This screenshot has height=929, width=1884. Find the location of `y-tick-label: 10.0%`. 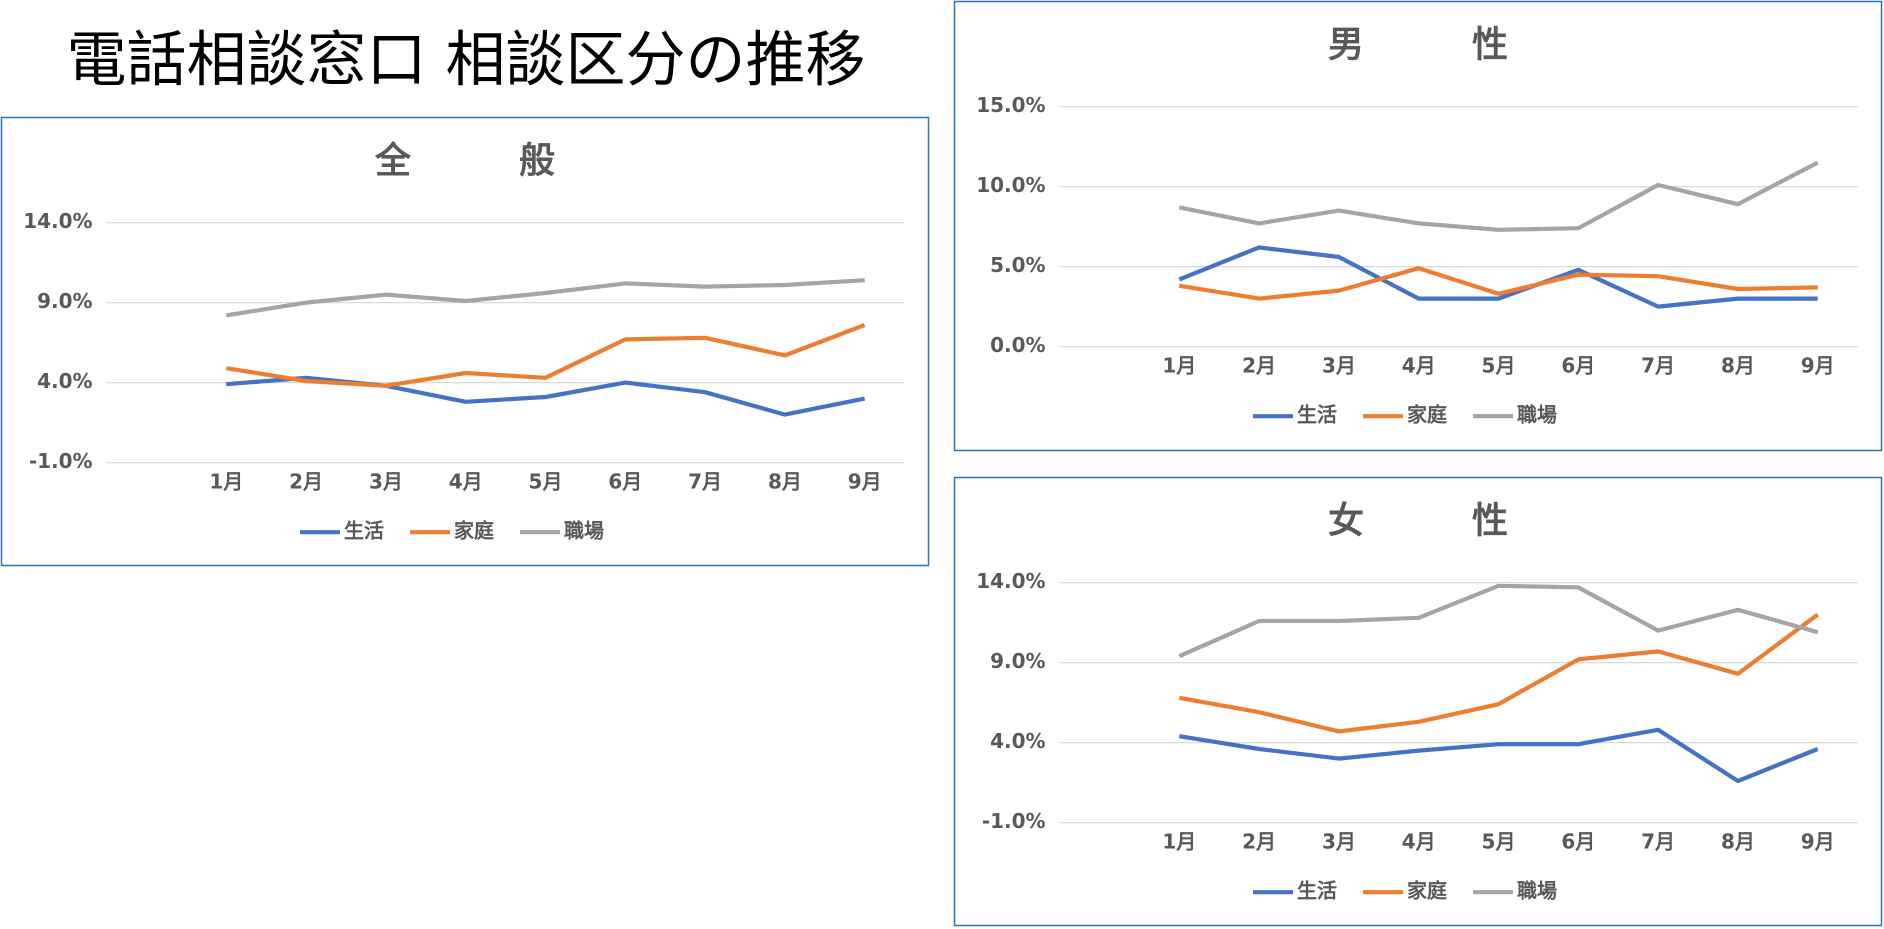

y-tick-label: 10.0% is located at coordinates (1010, 185).